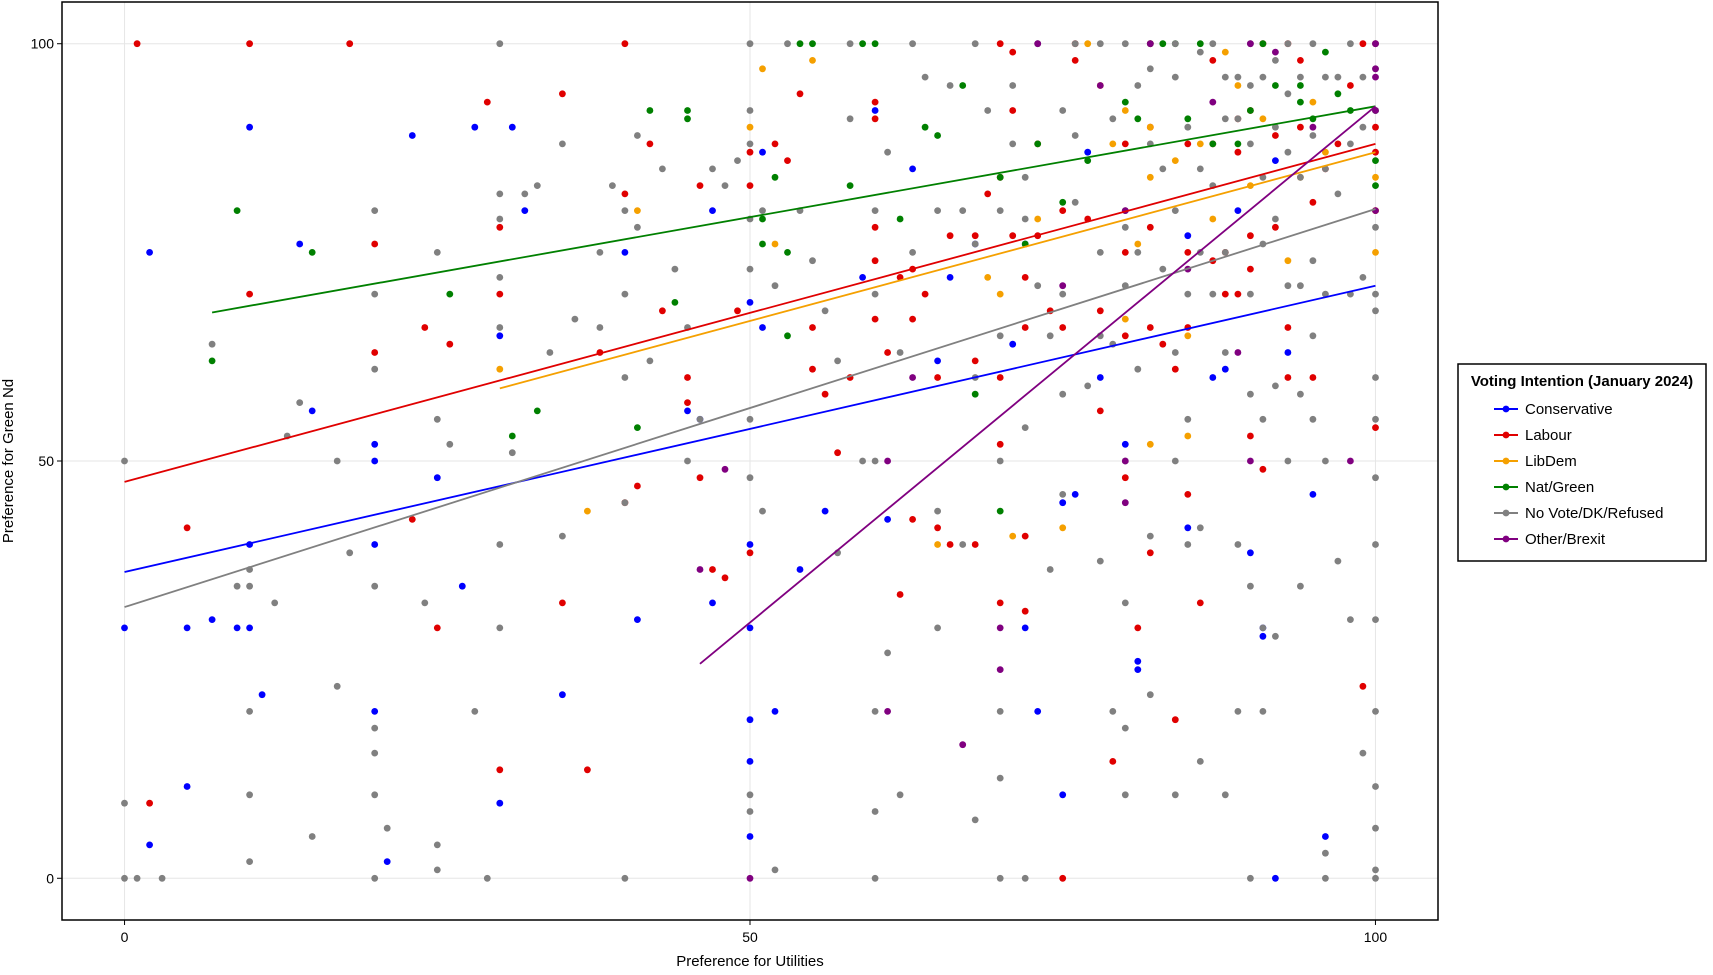 The width and height of the screenshot is (1713, 975). What do you see at coordinates (1582, 462) in the screenshot?
I see `legend-box` at bounding box center [1582, 462].